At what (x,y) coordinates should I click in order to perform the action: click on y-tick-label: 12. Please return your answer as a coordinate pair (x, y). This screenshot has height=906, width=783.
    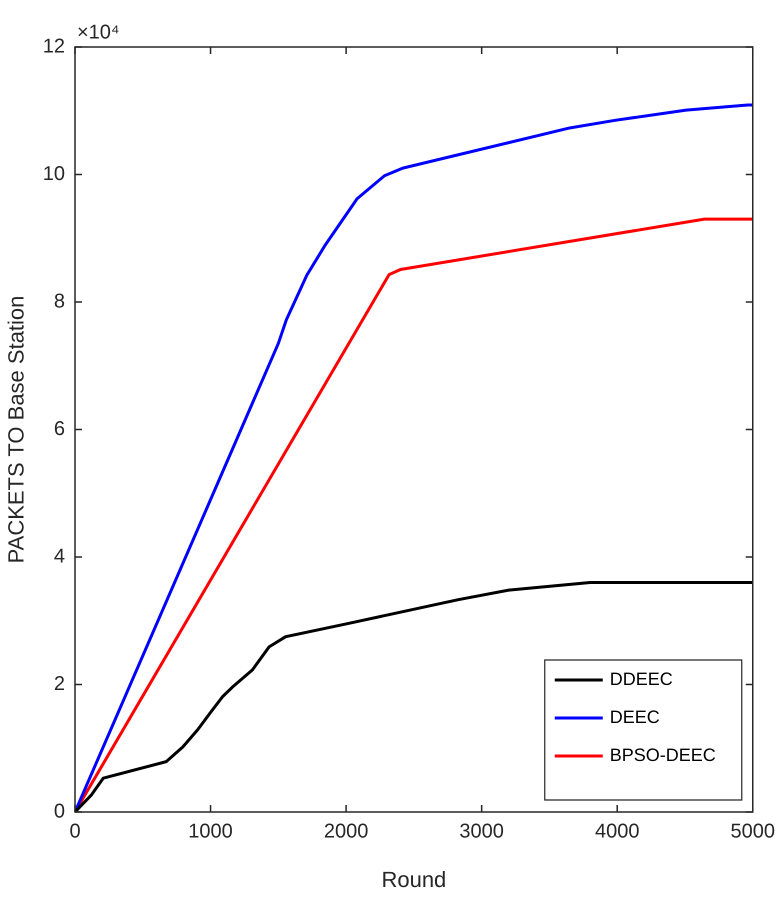
    Looking at the image, I should click on (53, 47).